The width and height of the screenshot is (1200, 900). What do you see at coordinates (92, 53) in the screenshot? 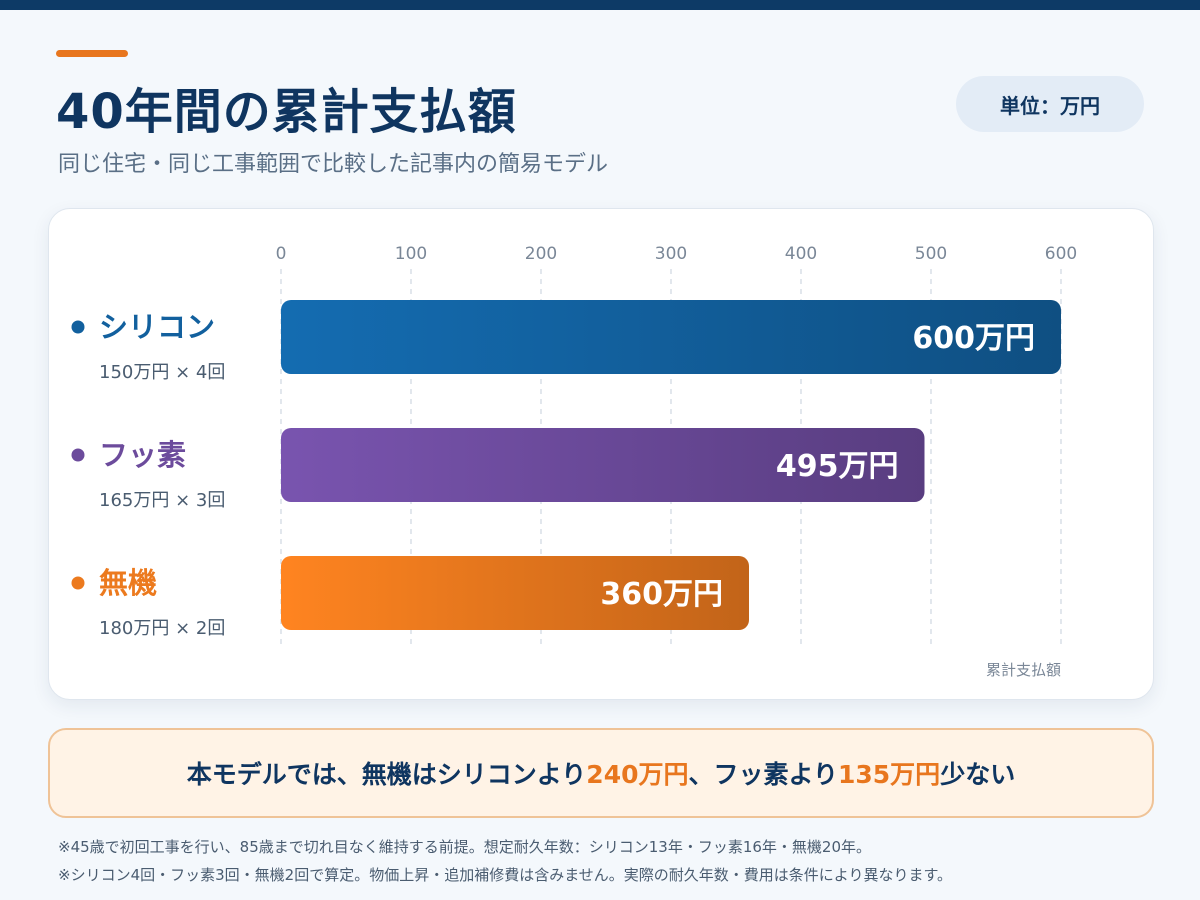
I see `title-accent-line` at bounding box center [92, 53].